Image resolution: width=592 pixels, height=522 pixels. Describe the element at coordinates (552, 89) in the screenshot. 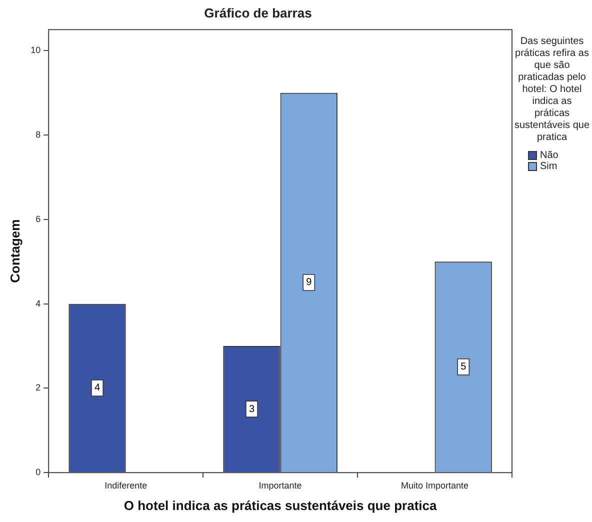

I see `text: Das seguintes práticas refira as que são praticadas pelo hotel: O hotel indica as práticas sustentáveis que pratica` at that location.